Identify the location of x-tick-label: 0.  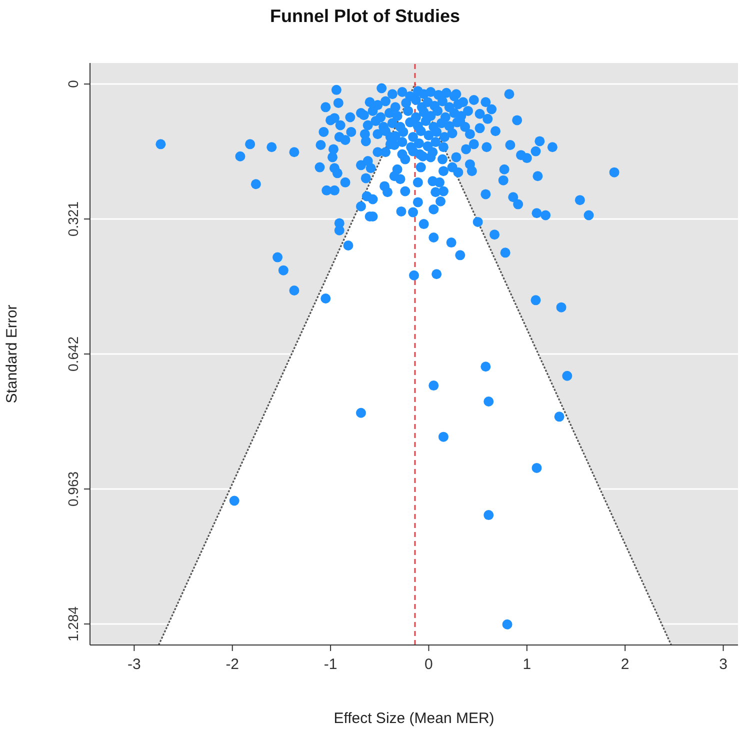
(428, 664).